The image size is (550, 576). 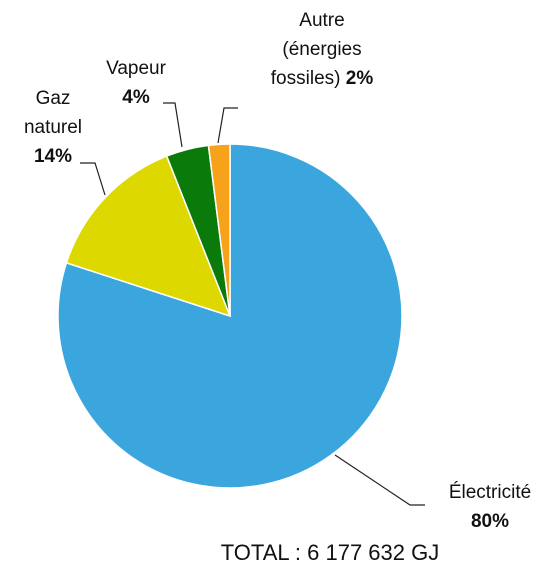 What do you see at coordinates (53, 113) in the screenshot?
I see `category-label: Gaz naturel` at bounding box center [53, 113].